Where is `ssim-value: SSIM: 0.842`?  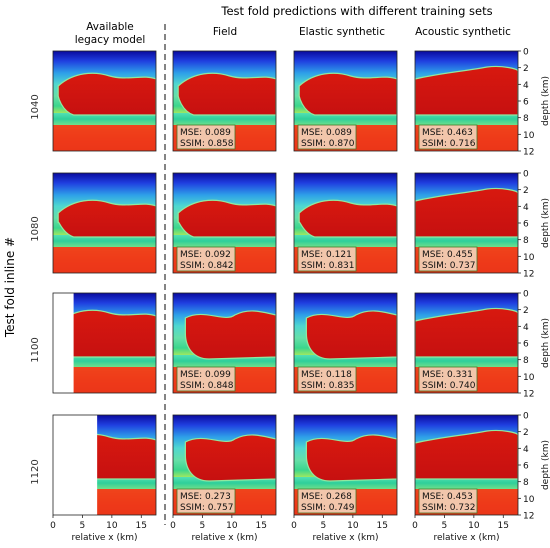 ssim-value: SSIM: 0.842 is located at coordinates (207, 266).